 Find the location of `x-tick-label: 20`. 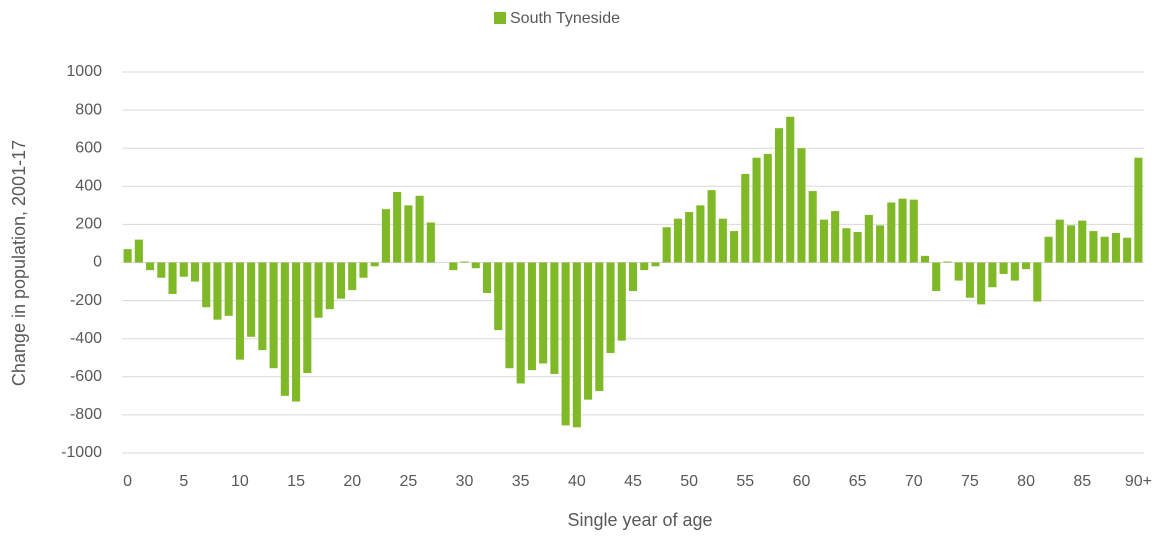

x-tick-label: 20 is located at coordinates (352, 481).